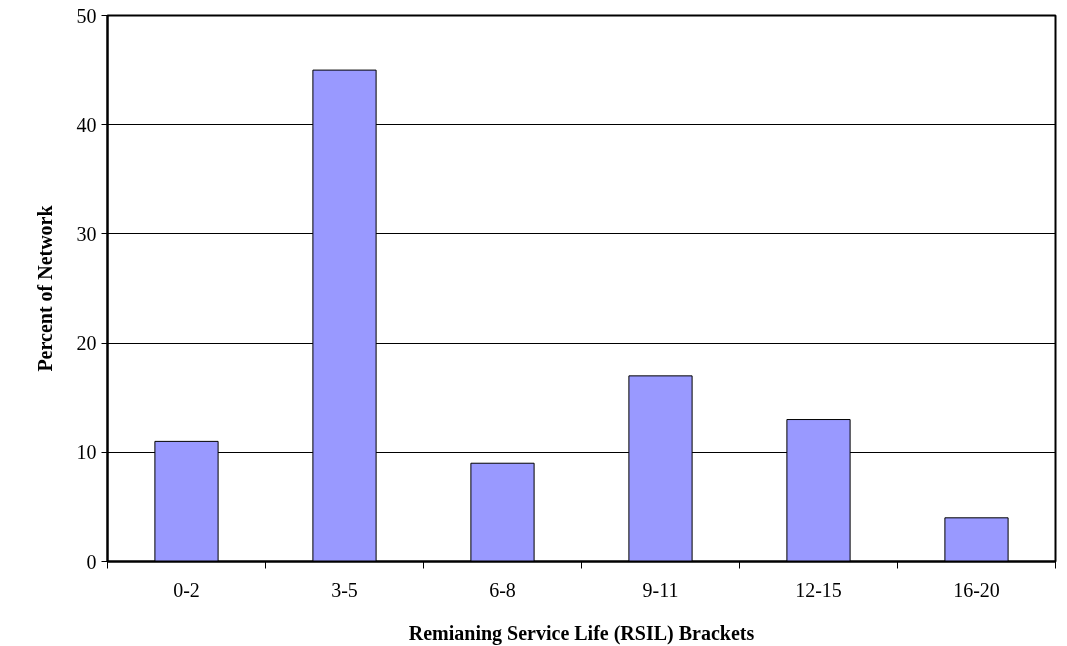 The height and width of the screenshot is (646, 1067). What do you see at coordinates (818, 589) in the screenshot?
I see `x-tick-label: 12-15` at bounding box center [818, 589].